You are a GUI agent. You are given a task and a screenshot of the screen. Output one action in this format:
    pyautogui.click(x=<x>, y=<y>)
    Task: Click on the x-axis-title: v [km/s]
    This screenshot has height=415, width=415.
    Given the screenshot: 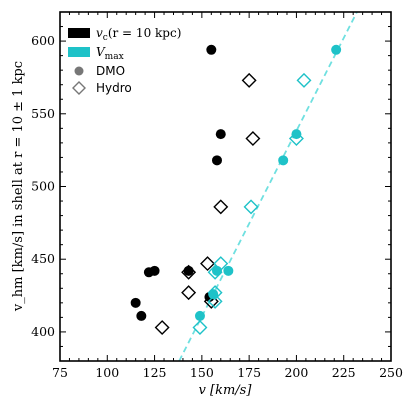 What is the action you would take?
    pyautogui.click(x=226, y=390)
    